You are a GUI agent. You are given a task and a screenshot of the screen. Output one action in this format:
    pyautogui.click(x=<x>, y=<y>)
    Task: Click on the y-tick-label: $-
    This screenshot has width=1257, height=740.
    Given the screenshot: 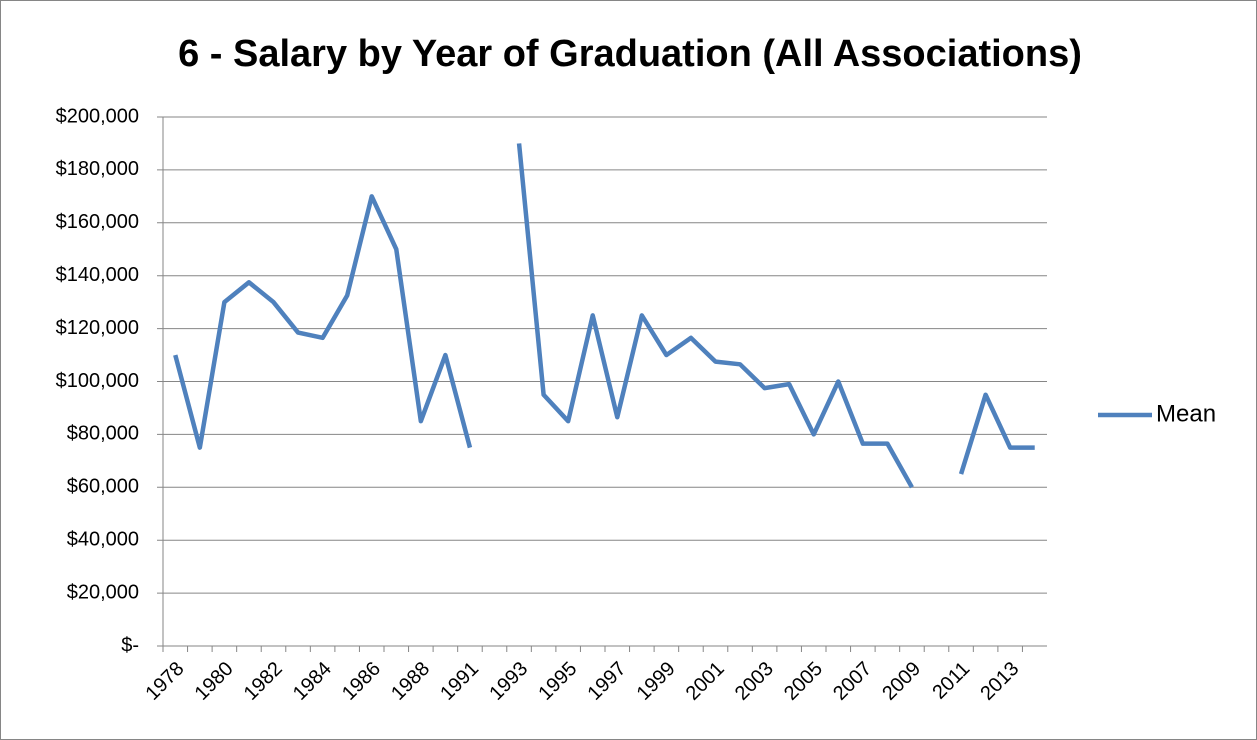 What is the action you would take?
    pyautogui.click(x=130, y=645)
    